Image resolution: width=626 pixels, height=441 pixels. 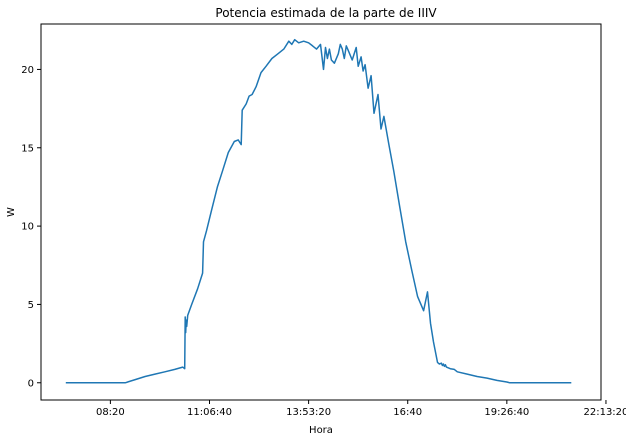 What do you see at coordinates (326, 13) in the screenshot?
I see `chart-title: Potencia estimada de la parte de IIIV` at bounding box center [326, 13].